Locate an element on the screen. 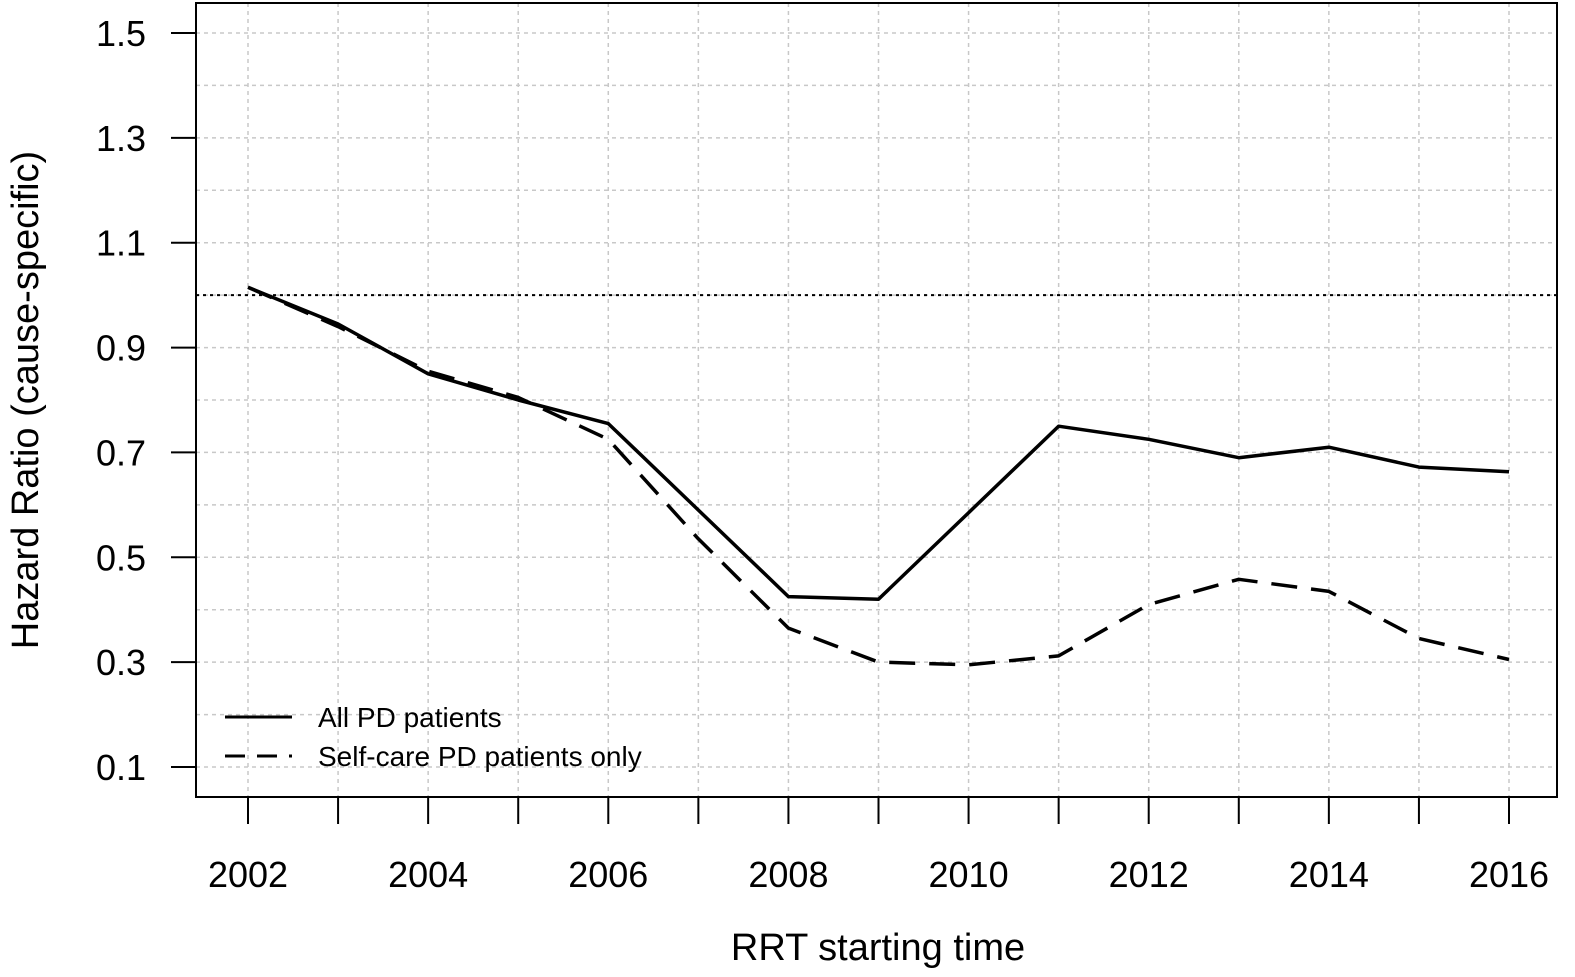 Image resolution: width=1575 pixels, height=977 pixels. x-axis-title: RRT starting time is located at coordinates (878, 948).